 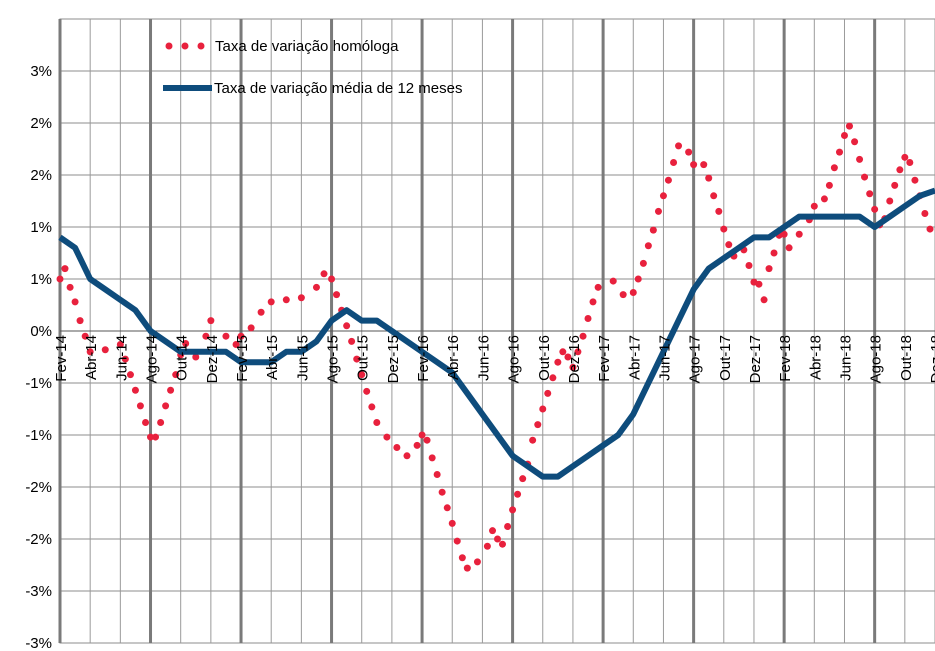 I want to click on x-tick-label: Dez-17, so click(x=755, y=359).